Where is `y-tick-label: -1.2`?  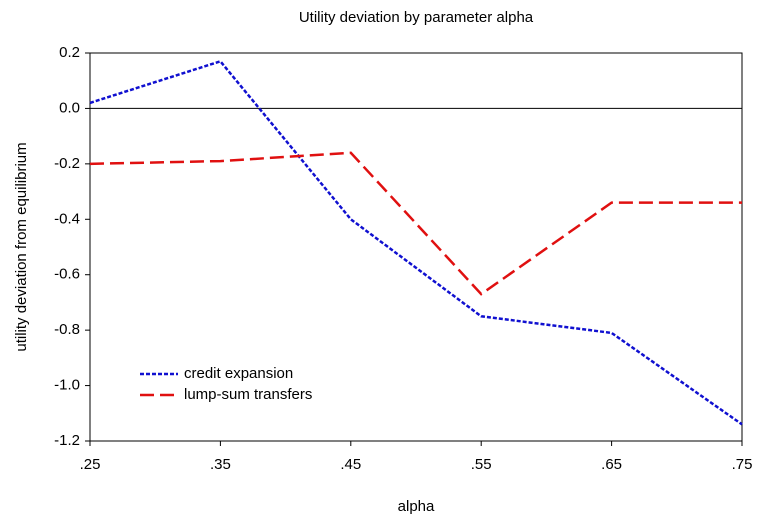
y-tick-label: -1.2 is located at coordinates (67, 440).